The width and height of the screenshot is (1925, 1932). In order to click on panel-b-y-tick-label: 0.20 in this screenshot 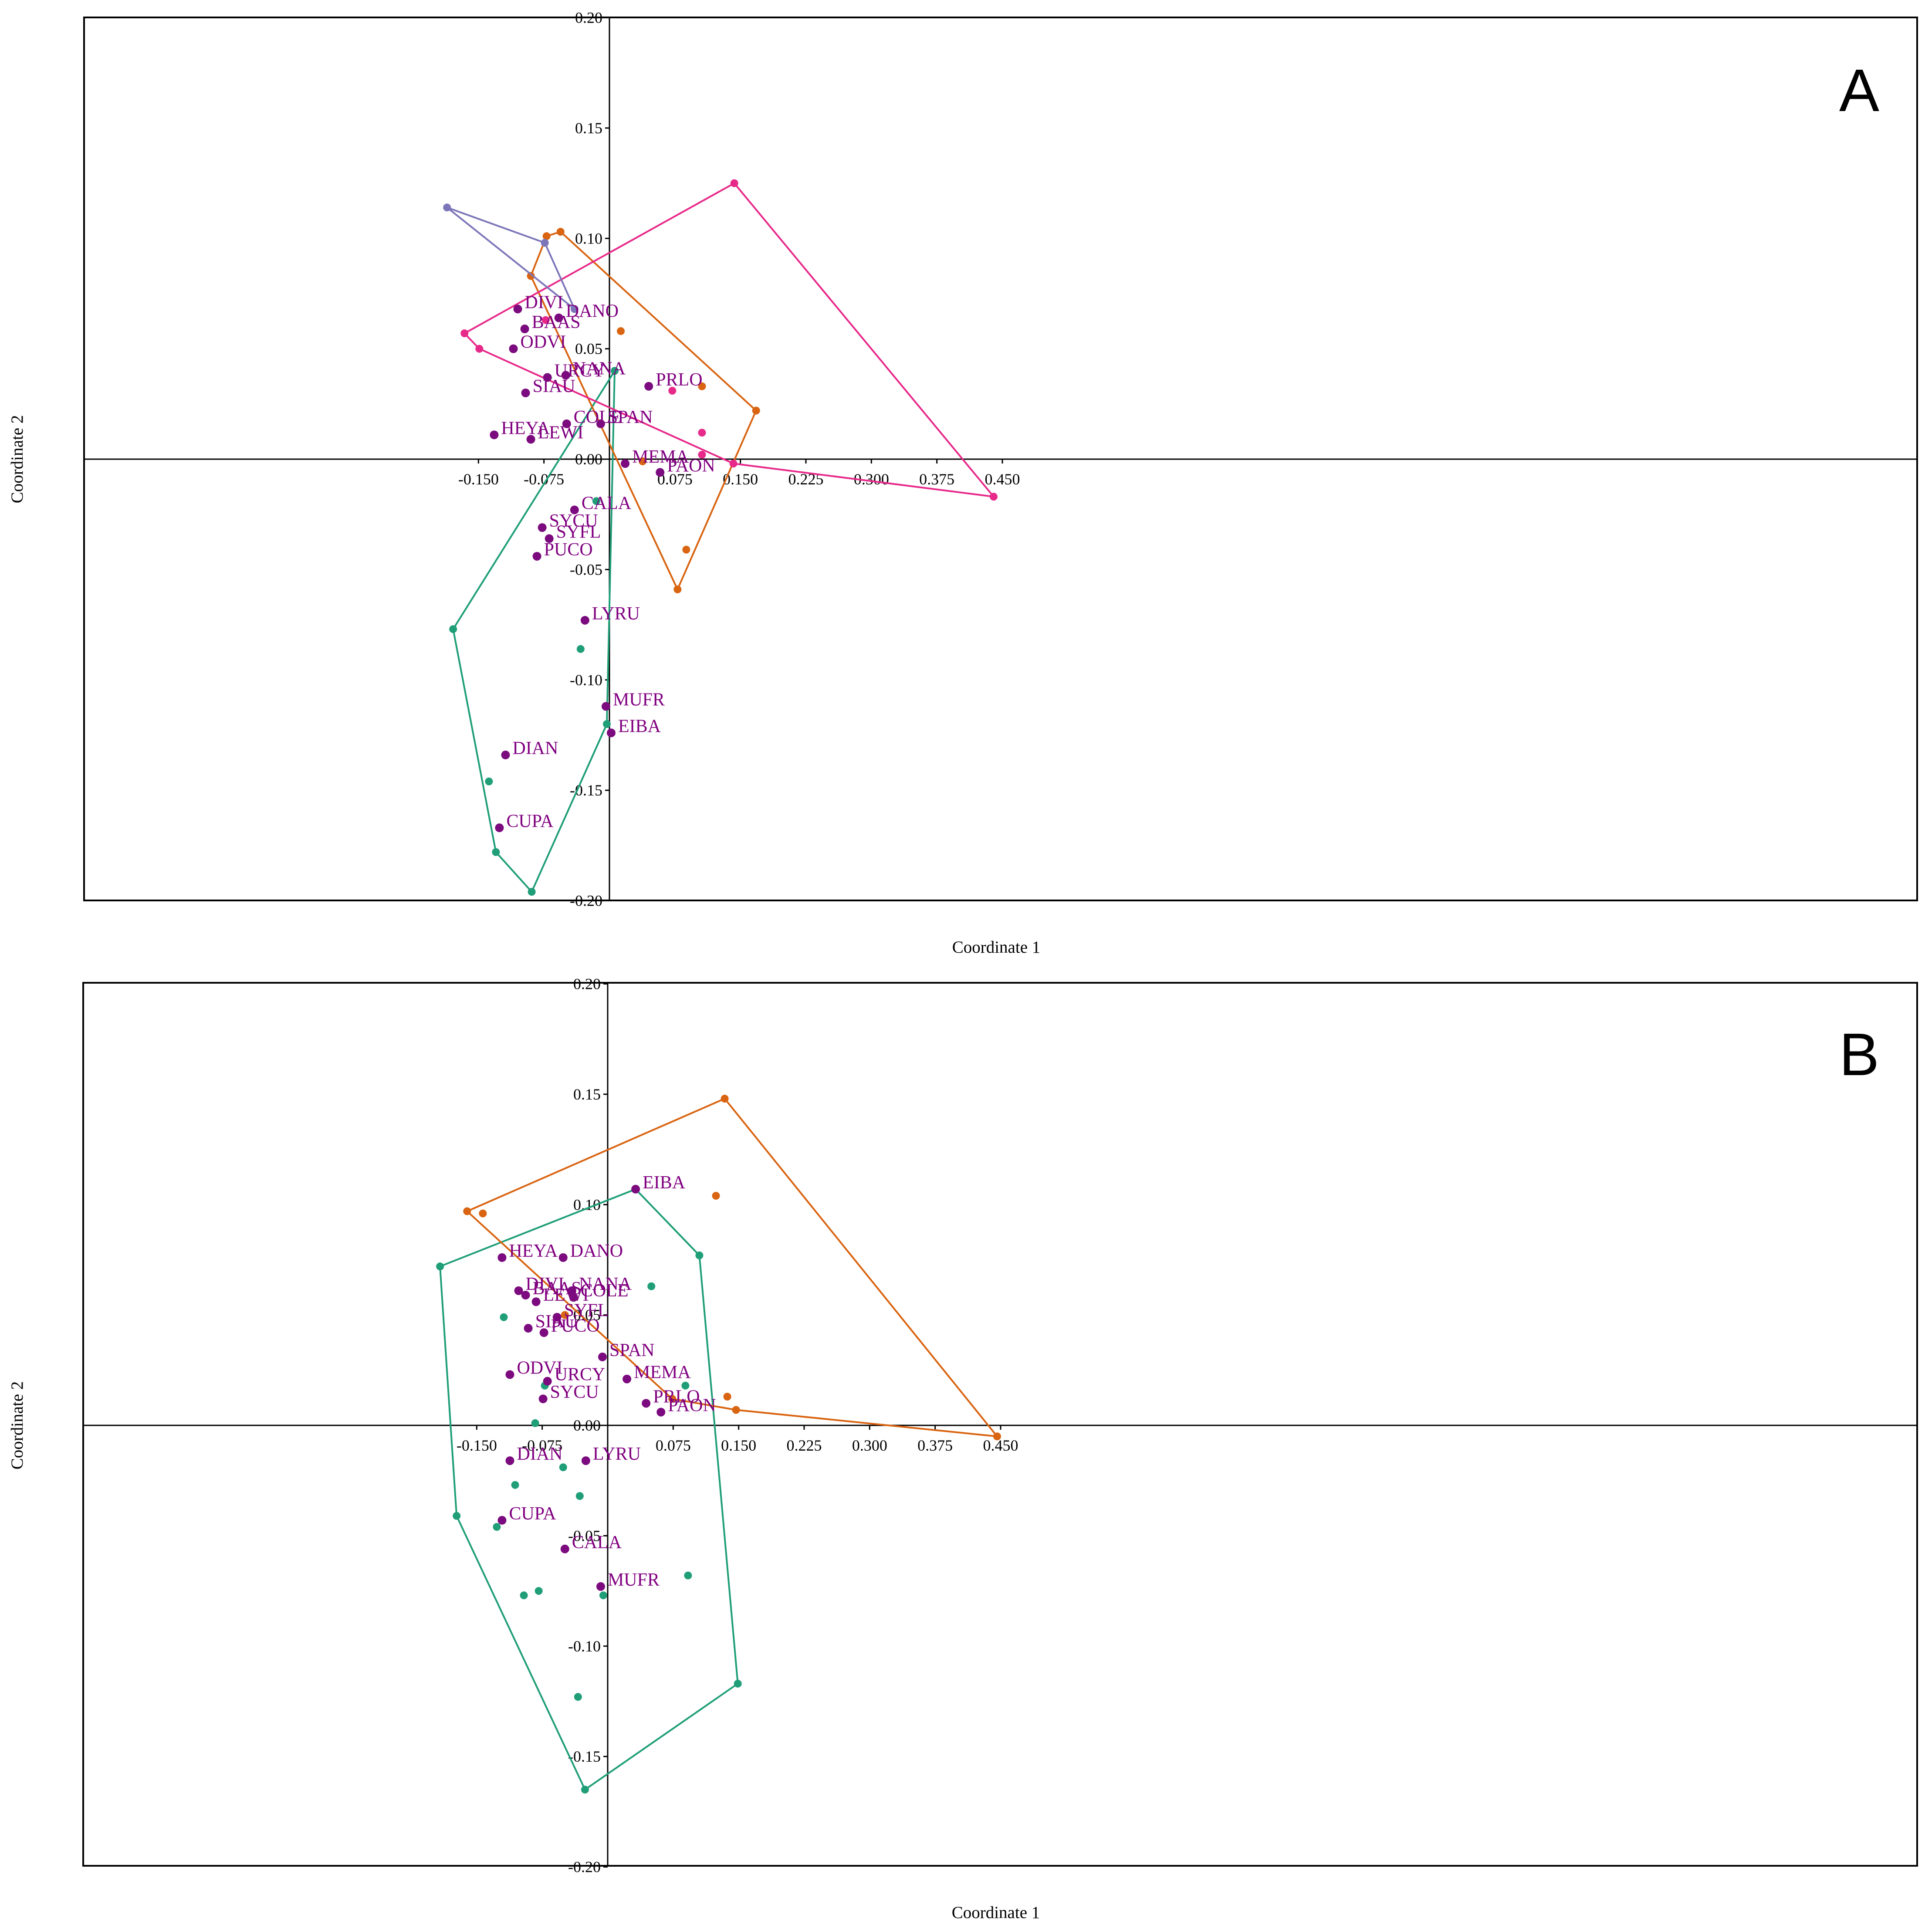, I will do `click(587, 984)`.